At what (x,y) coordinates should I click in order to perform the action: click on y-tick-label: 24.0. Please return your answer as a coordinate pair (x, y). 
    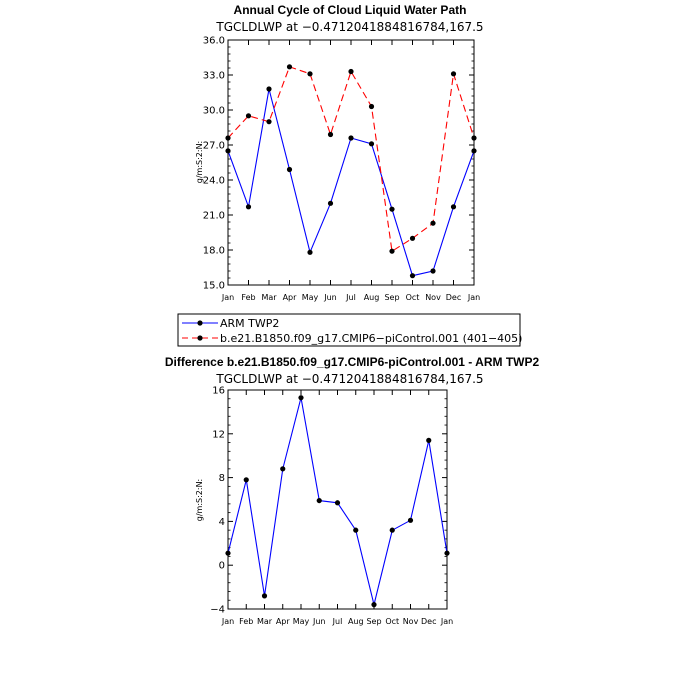
    Looking at the image, I should click on (214, 181).